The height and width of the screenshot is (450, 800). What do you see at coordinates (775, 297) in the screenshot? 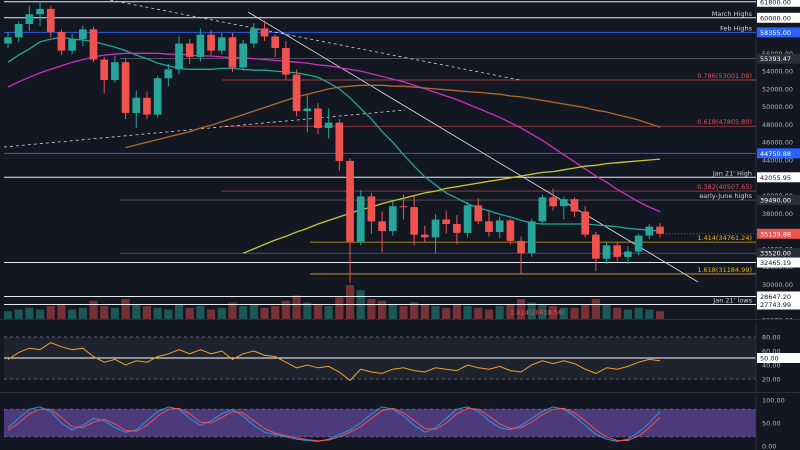
I see `level-axis-label: 28647.20` at bounding box center [775, 297].